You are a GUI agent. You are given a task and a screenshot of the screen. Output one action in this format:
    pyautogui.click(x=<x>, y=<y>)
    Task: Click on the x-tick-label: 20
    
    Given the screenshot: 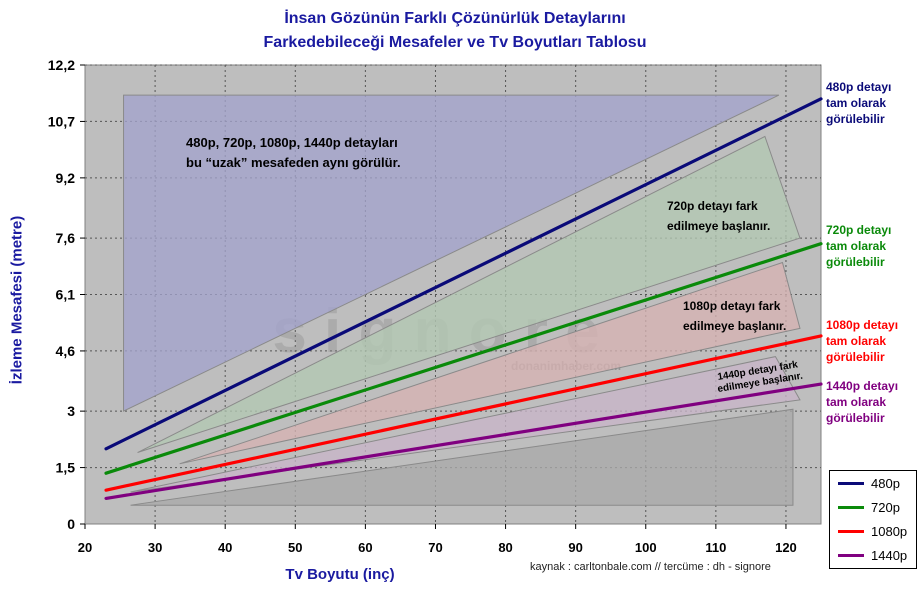 What is the action you would take?
    pyautogui.click(x=85, y=547)
    